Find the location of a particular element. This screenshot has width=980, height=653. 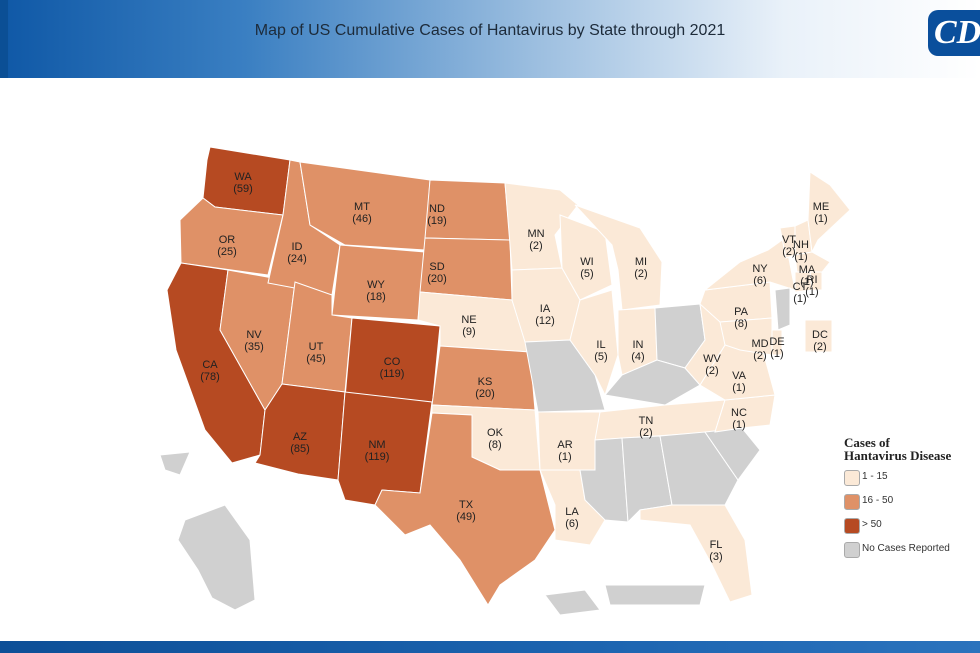

legend-label-mid: 16 - 50 is located at coordinates (878, 500).